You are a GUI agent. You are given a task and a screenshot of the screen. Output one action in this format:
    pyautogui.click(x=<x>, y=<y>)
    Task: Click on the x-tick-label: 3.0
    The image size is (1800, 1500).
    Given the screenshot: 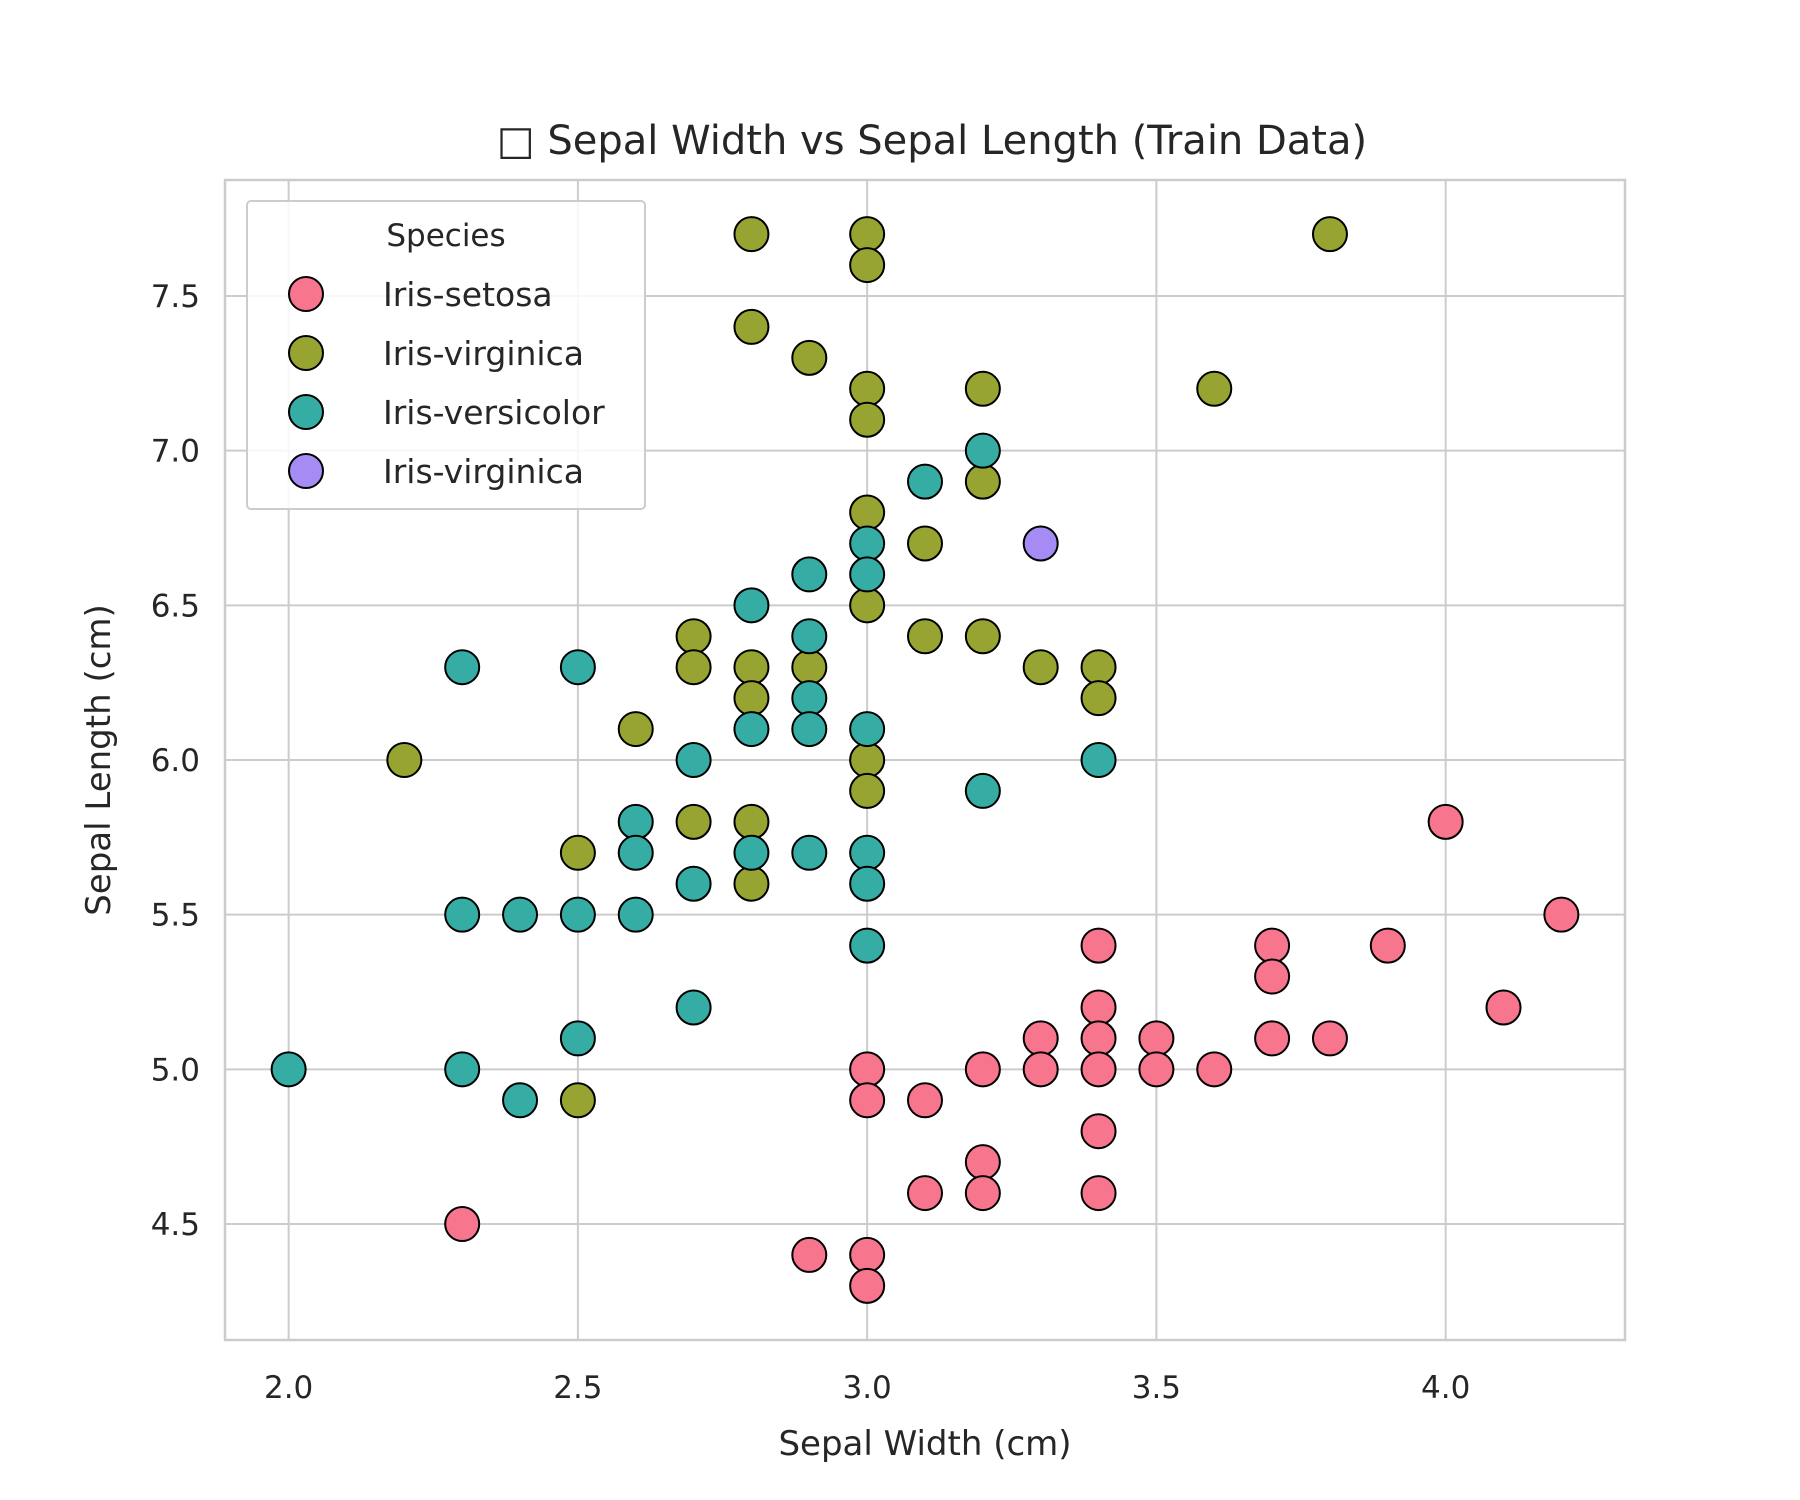 What is the action you would take?
    pyautogui.click(x=866, y=1388)
    